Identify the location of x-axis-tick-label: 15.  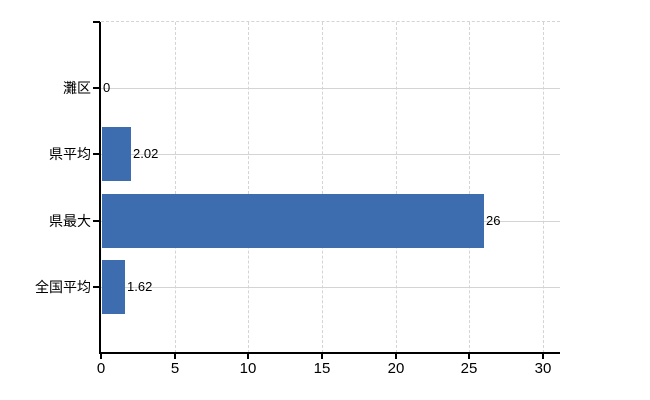
(322, 368).